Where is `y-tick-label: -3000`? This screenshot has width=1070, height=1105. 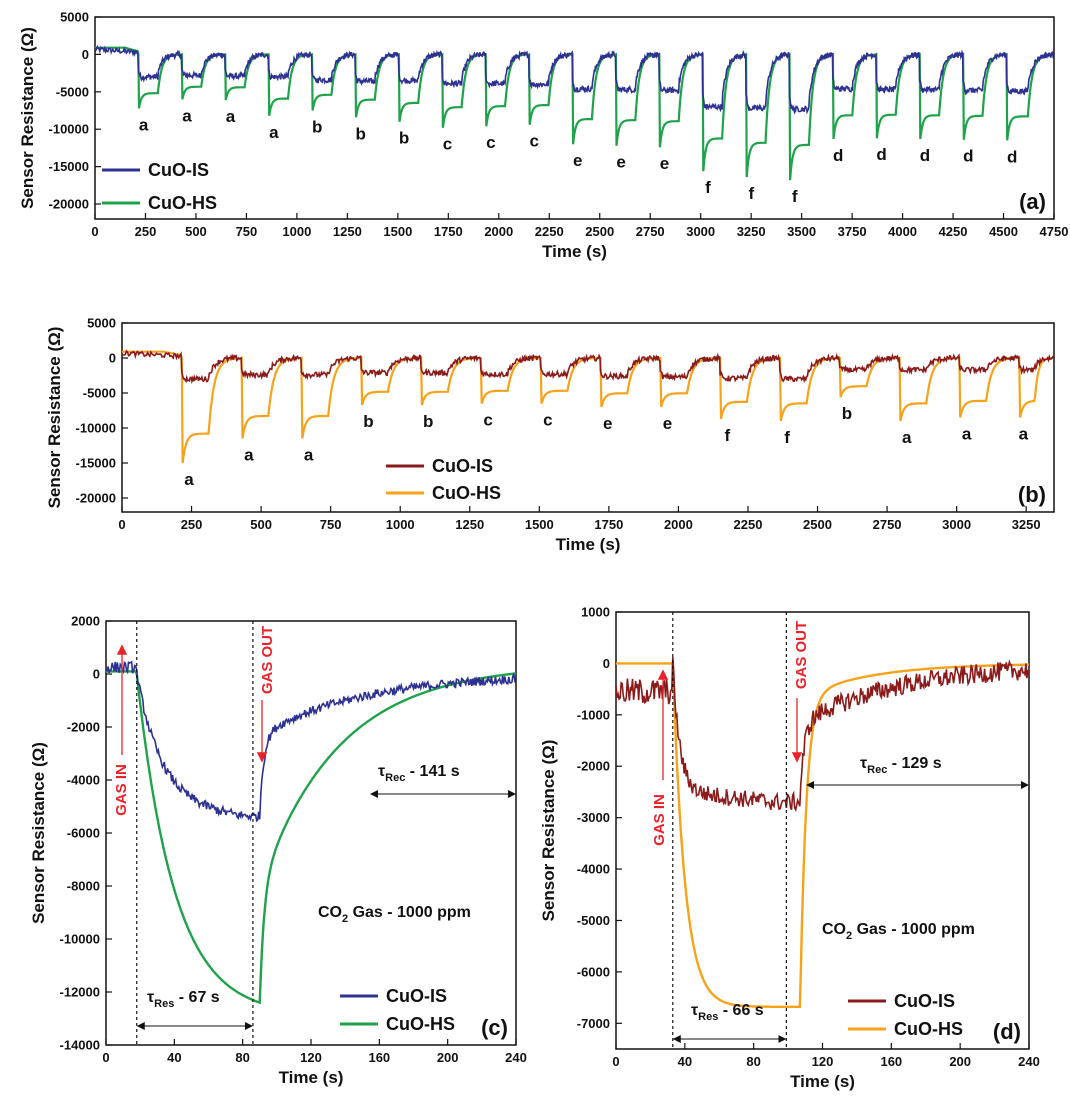 y-tick-label: -3000 is located at coordinates (593, 817).